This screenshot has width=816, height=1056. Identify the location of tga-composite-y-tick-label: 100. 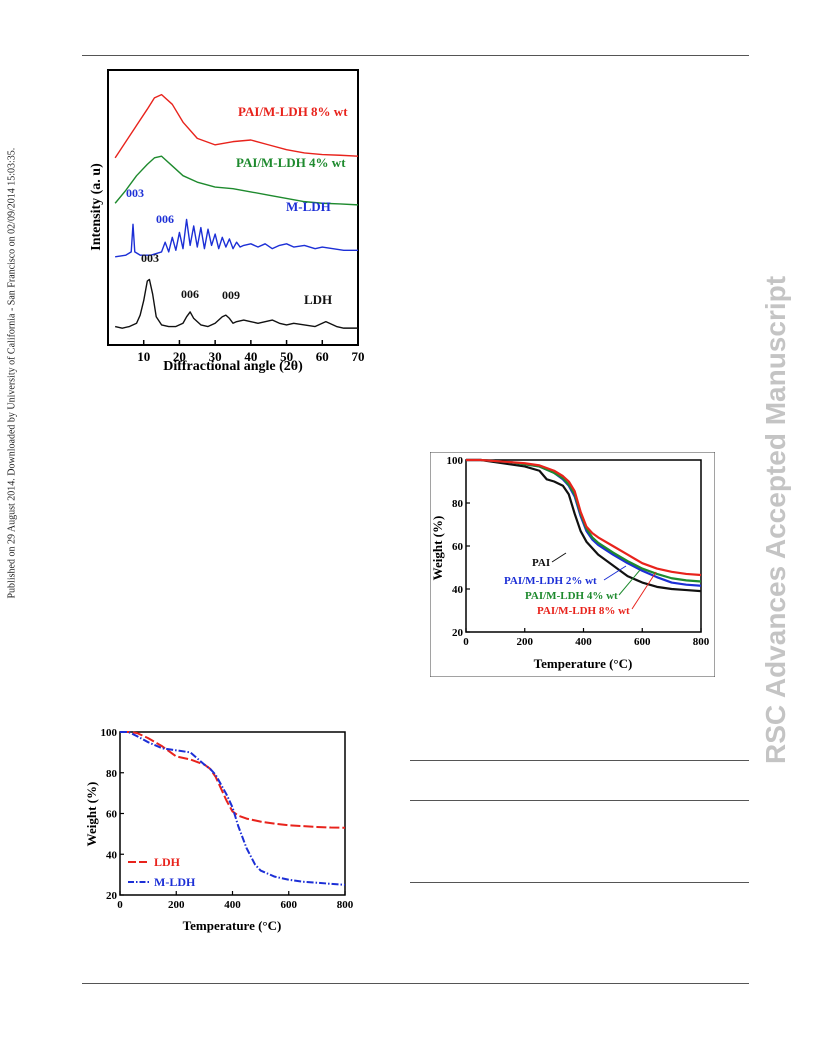
(455, 461).